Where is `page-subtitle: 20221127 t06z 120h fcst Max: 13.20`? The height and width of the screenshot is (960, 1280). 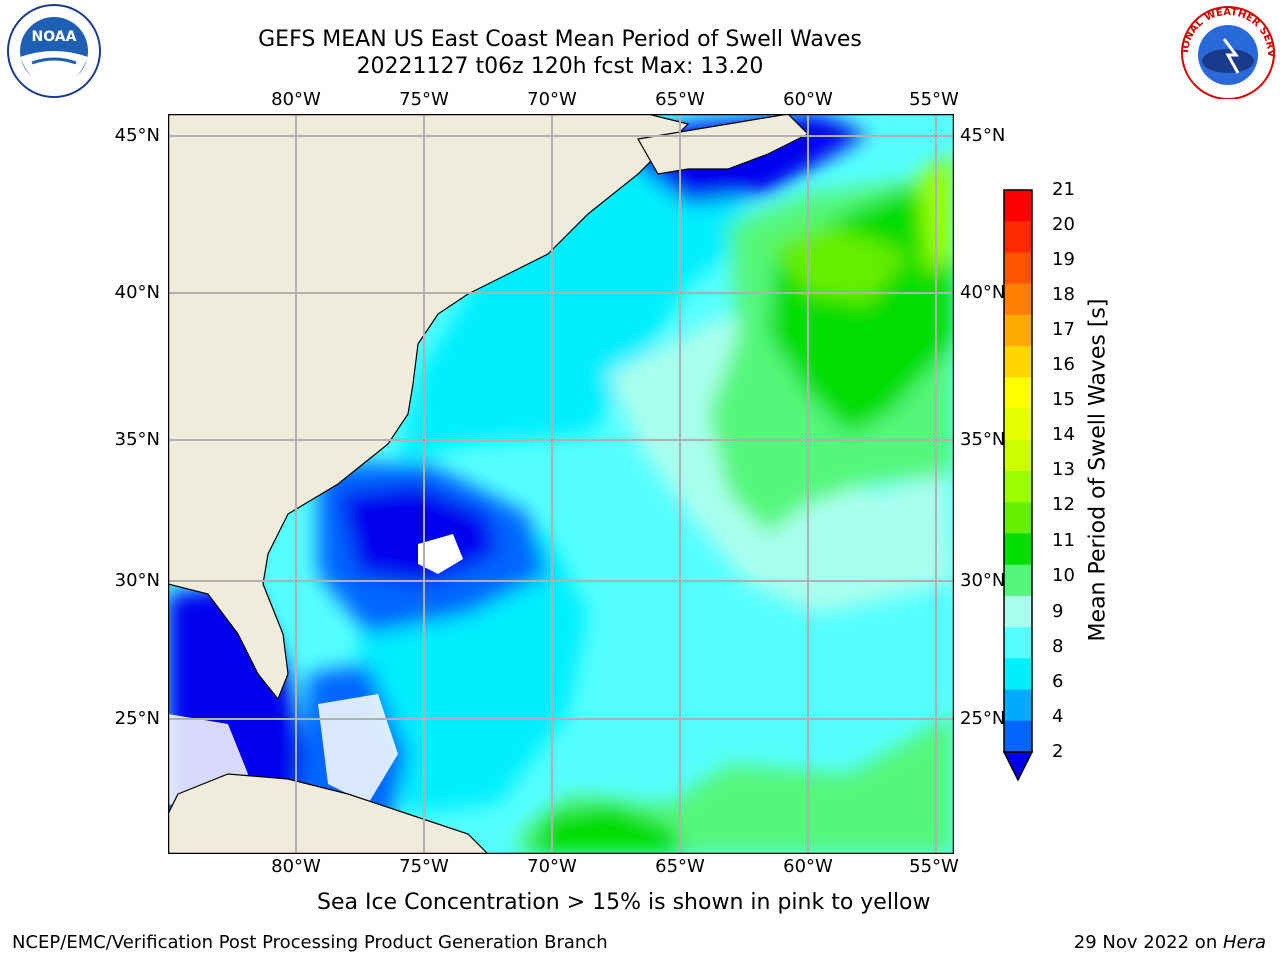 page-subtitle: 20221127 t06z 120h fcst Max: 13.20 is located at coordinates (560, 66).